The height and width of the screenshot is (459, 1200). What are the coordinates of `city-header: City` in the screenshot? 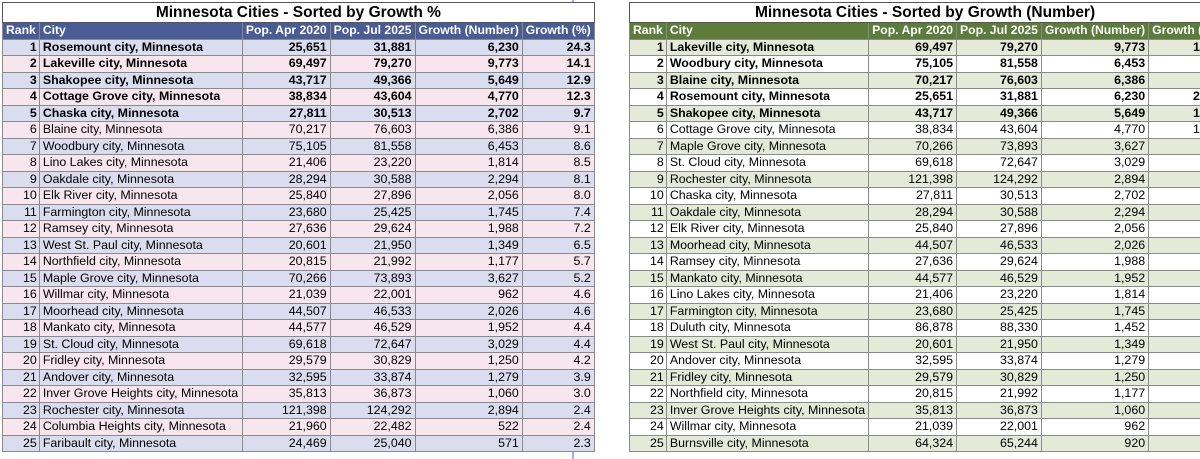 It's located at (140, 31).